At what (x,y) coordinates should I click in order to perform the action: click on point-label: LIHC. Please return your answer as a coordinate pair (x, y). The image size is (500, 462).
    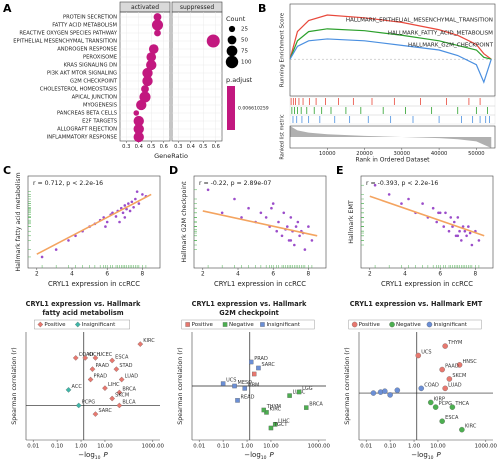
    Looking at the image, I should click on (114, 385).